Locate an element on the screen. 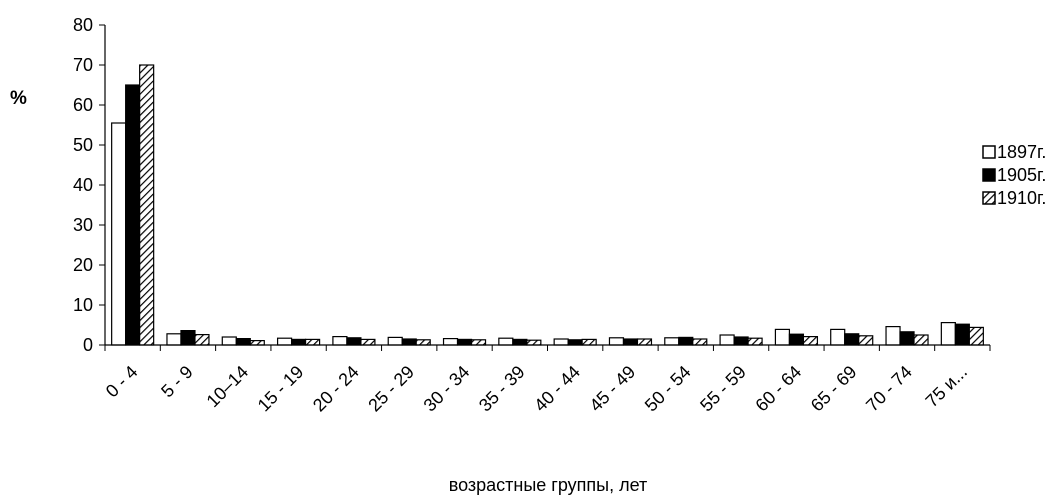  y-axis-label: % is located at coordinates (18, 98).